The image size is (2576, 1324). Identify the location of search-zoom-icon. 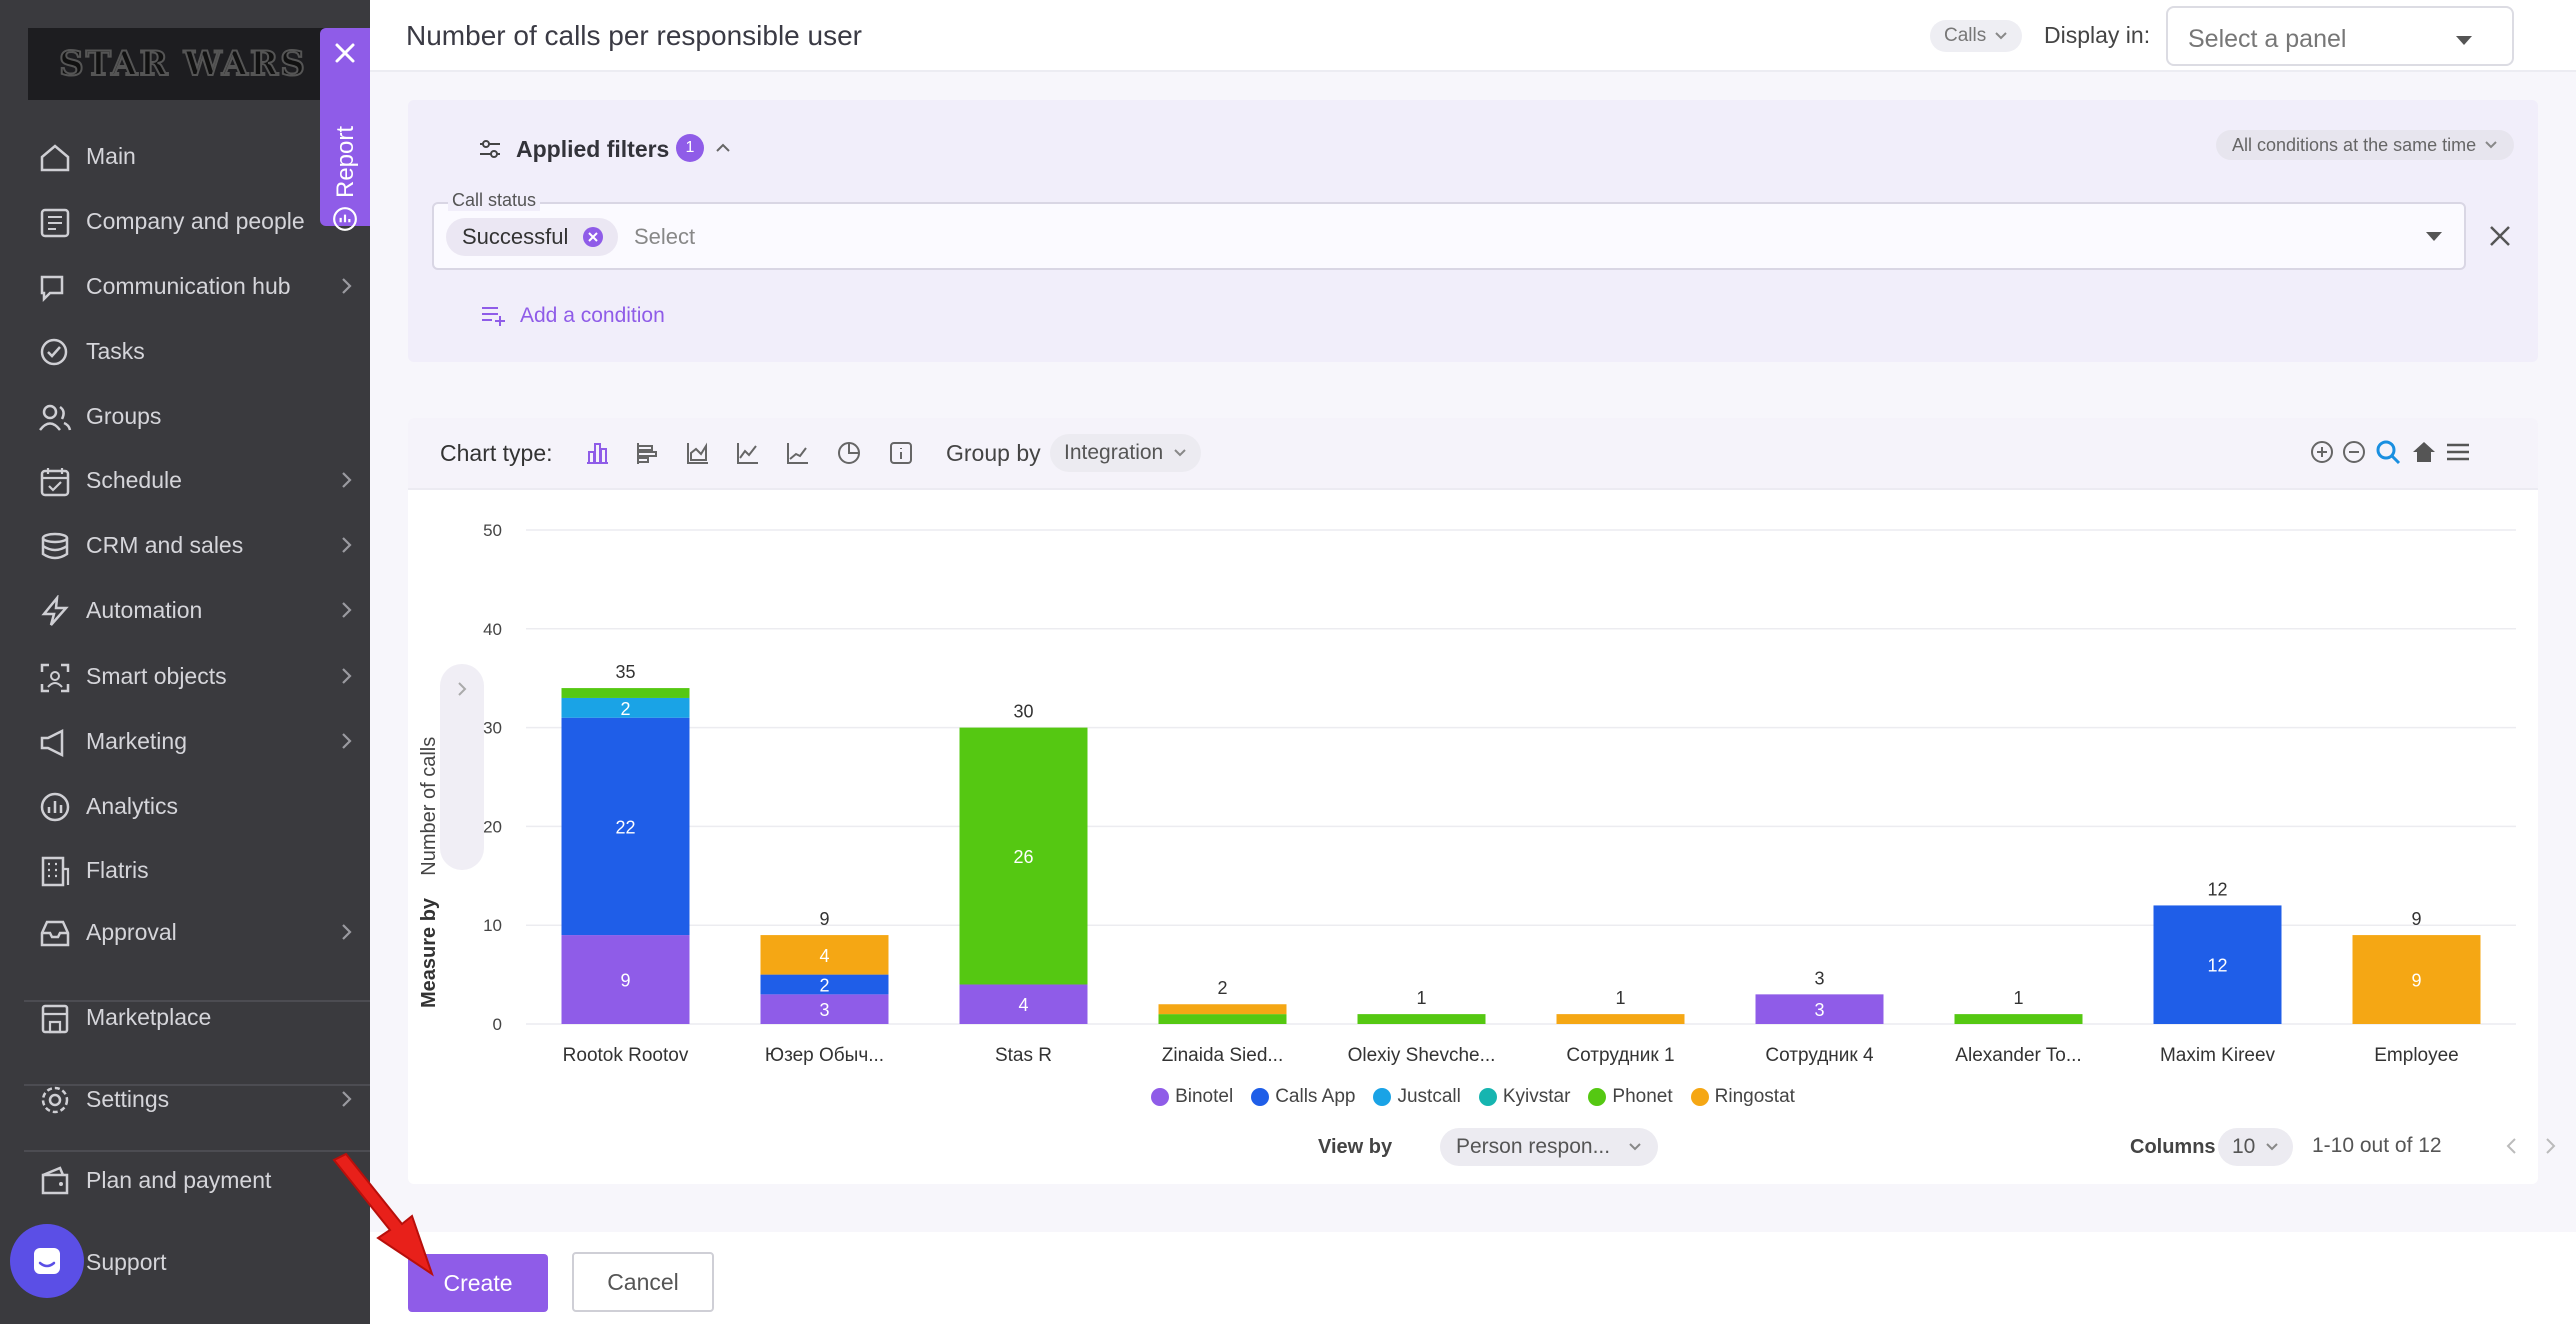
(2388, 452).